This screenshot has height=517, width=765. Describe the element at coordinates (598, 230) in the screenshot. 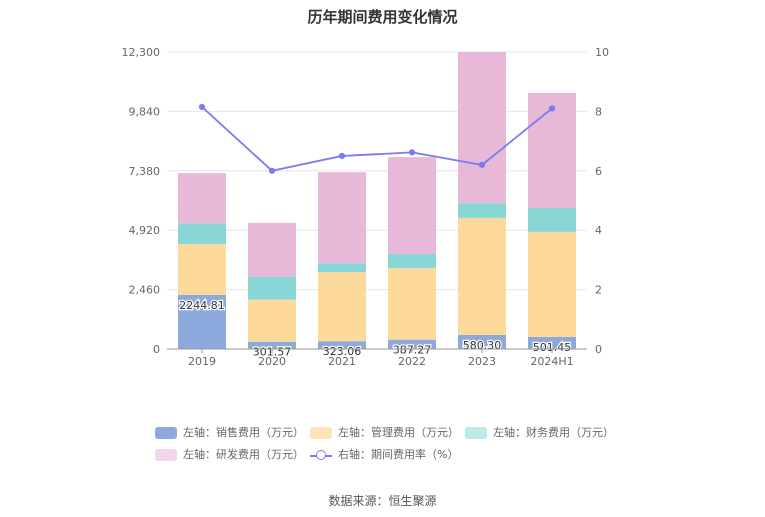

I see `y-tick-label-right: 4` at that location.